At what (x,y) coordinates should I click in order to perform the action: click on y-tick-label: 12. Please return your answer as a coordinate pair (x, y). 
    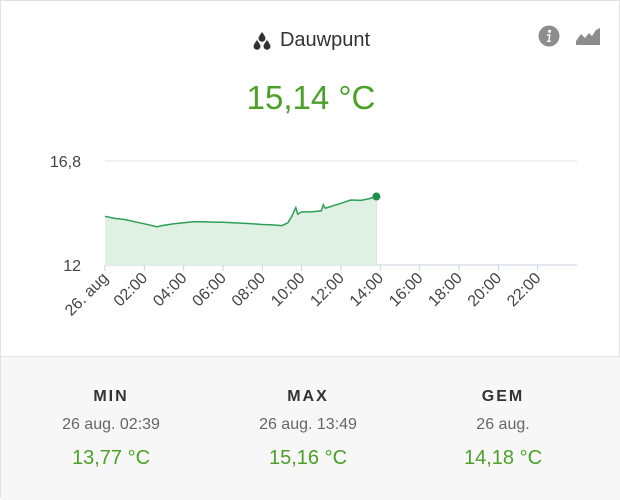
    Looking at the image, I should click on (72, 266).